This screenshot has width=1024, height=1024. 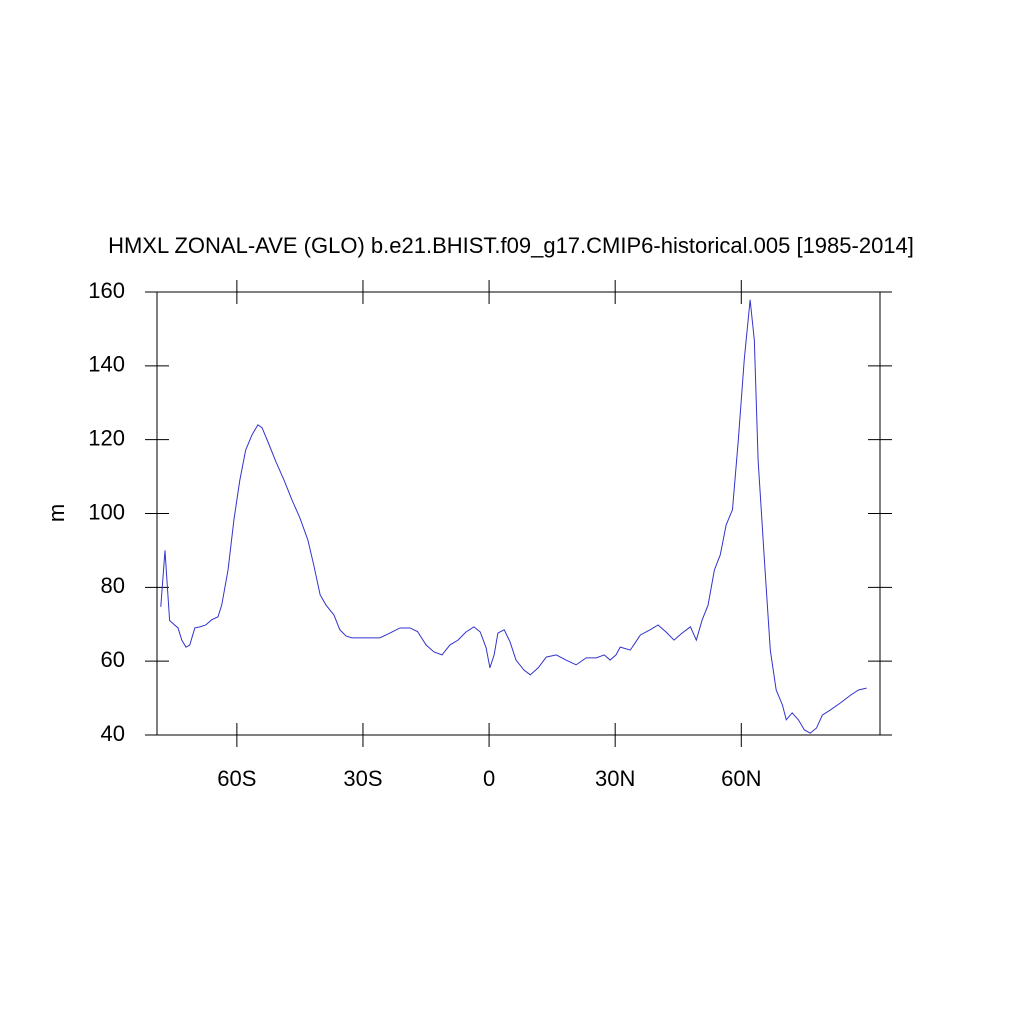 I want to click on x-tick-label: 0, so click(x=489, y=778).